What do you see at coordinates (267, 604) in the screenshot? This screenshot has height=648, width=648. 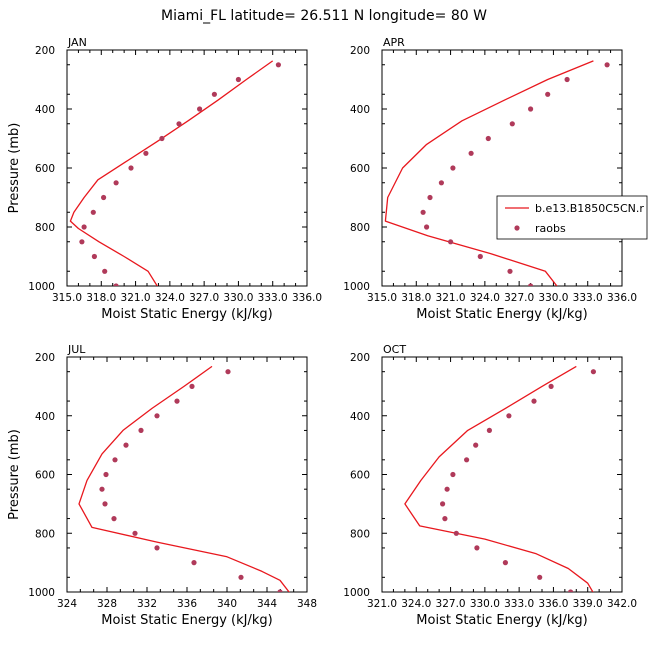 I see `x-tick-label: 344` at bounding box center [267, 604].